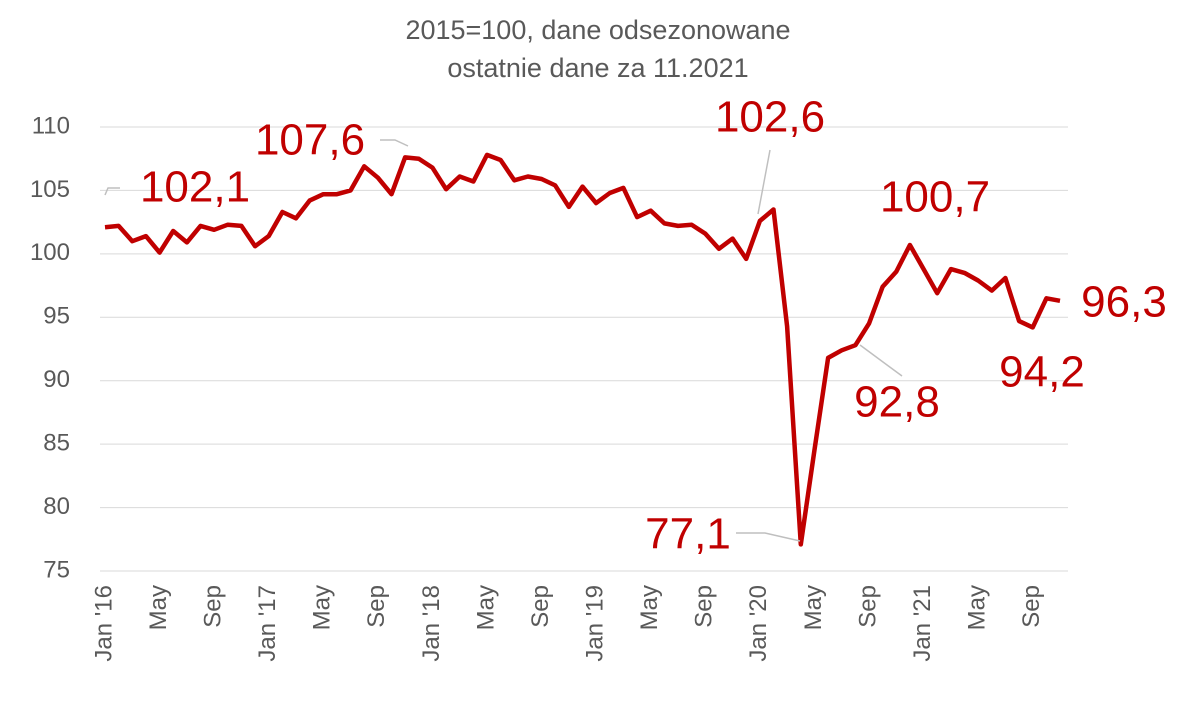 The height and width of the screenshot is (703, 1195). What do you see at coordinates (688, 534) in the screenshot?
I see `data-label: 77,1` at bounding box center [688, 534].